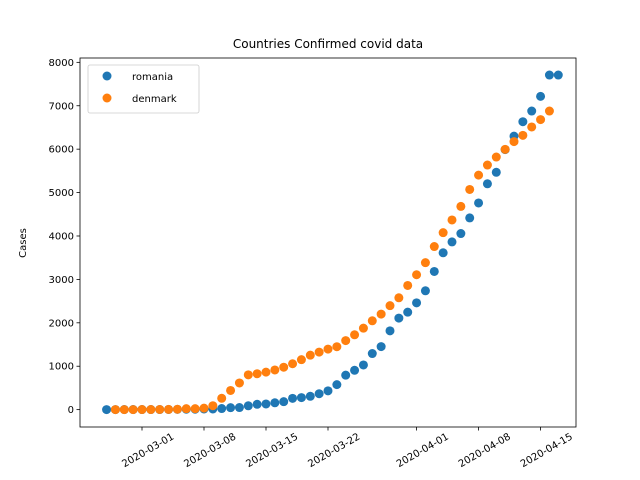 The width and height of the screenshot is (640, 480). I want to click on y-axis-ticks: 0 1000 2000 3000 4000 5000 6000 7000 8000, so click(64, 237).